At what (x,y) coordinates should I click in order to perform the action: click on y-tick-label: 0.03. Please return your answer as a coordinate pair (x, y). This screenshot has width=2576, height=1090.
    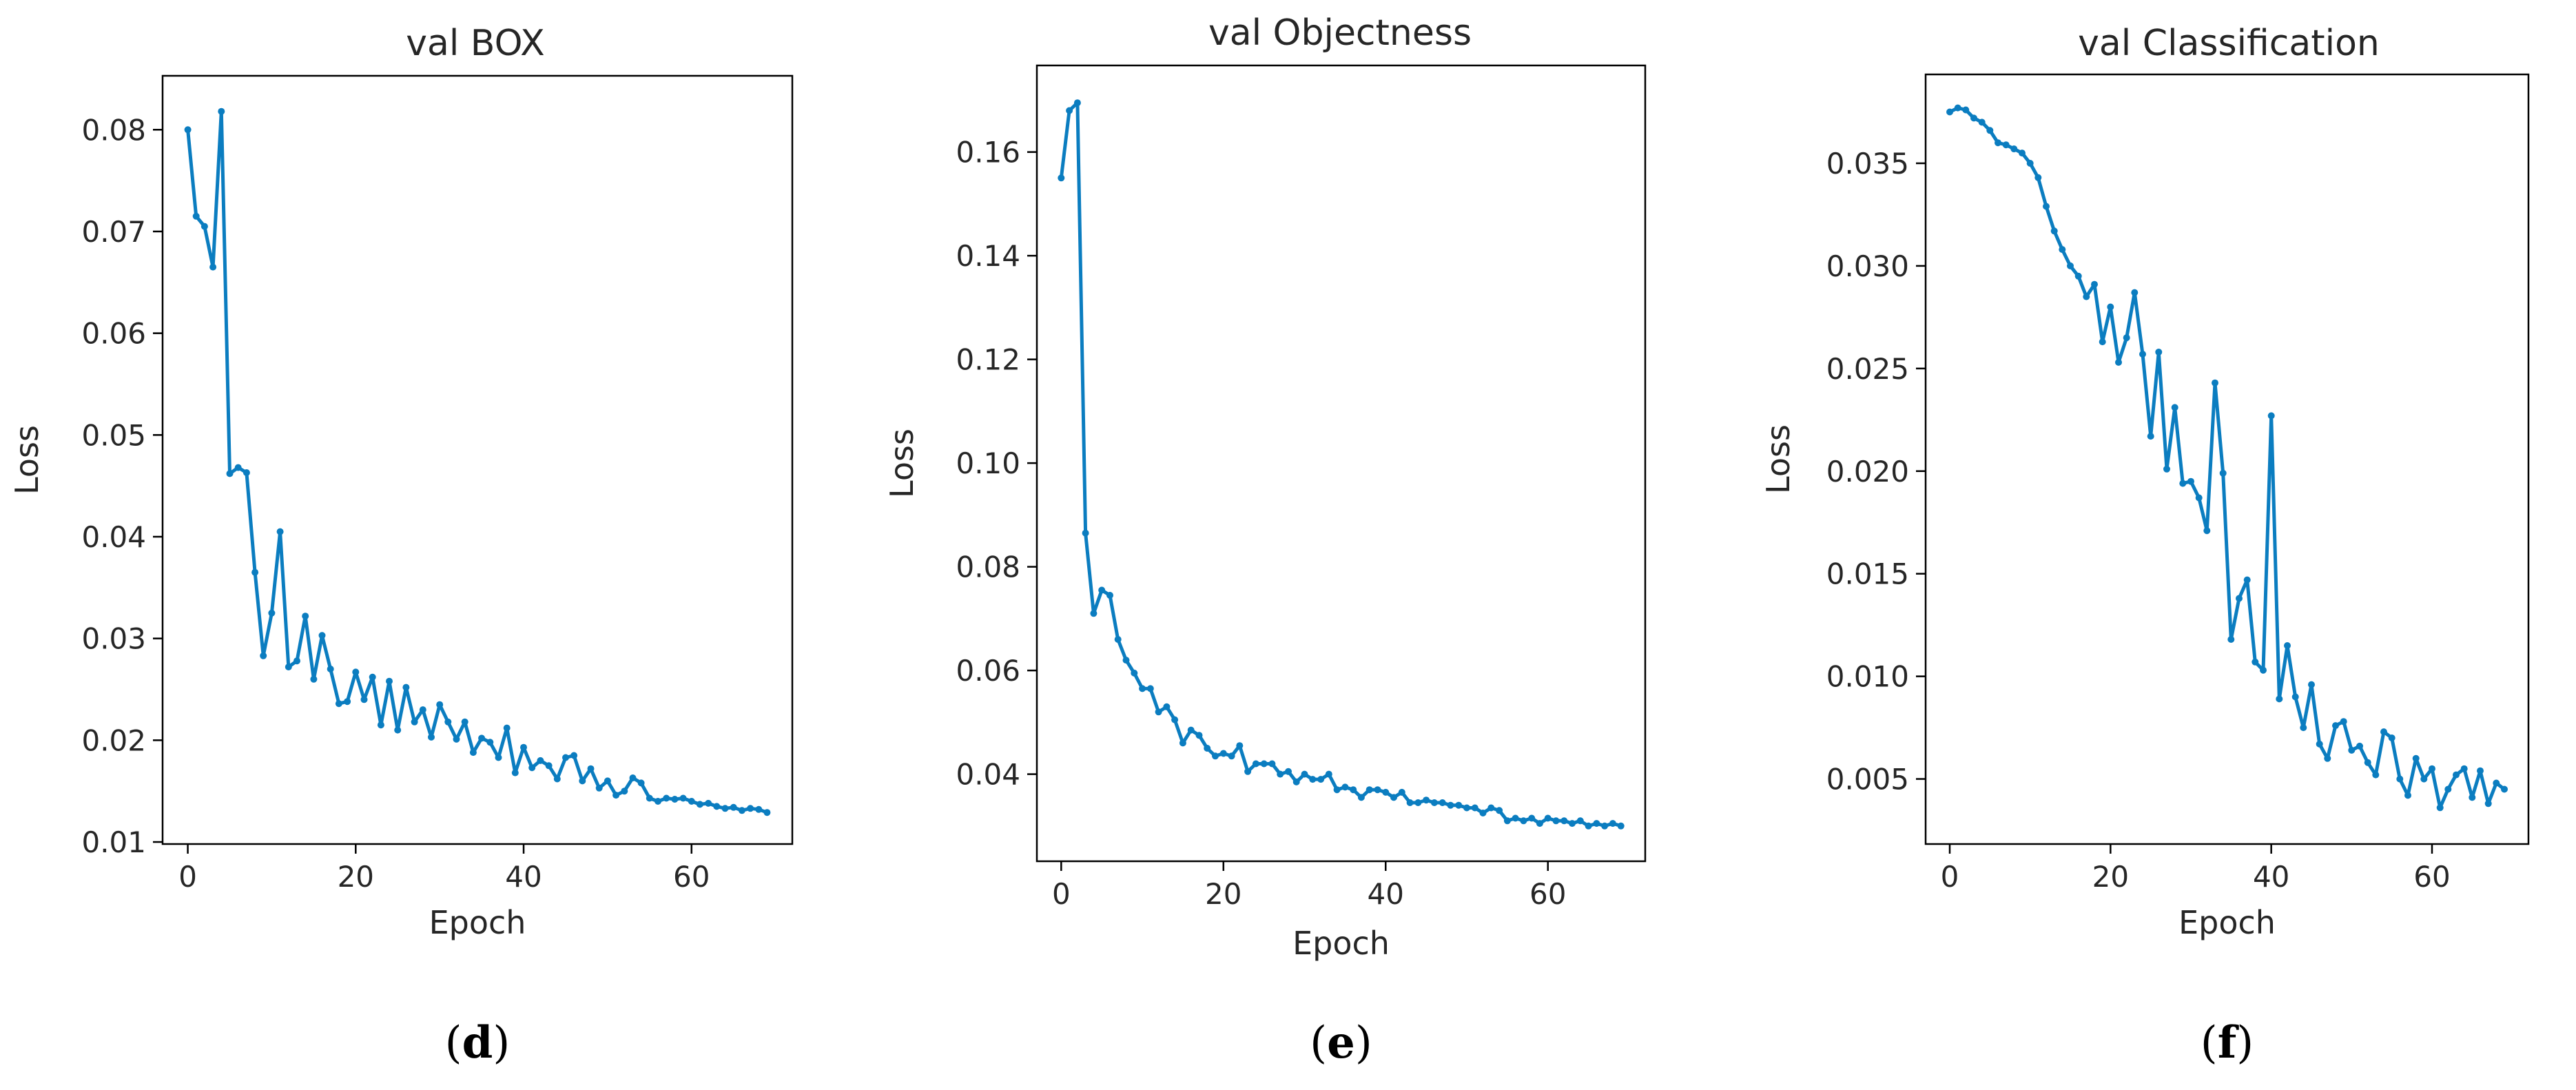
    Looking at the image, I should click on (113, 639).